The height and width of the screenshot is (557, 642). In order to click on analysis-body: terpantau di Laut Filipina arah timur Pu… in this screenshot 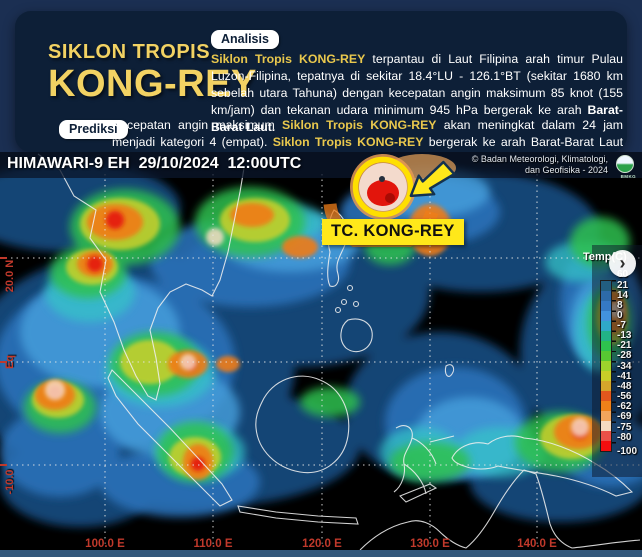, I will do `click(417, 84)`.